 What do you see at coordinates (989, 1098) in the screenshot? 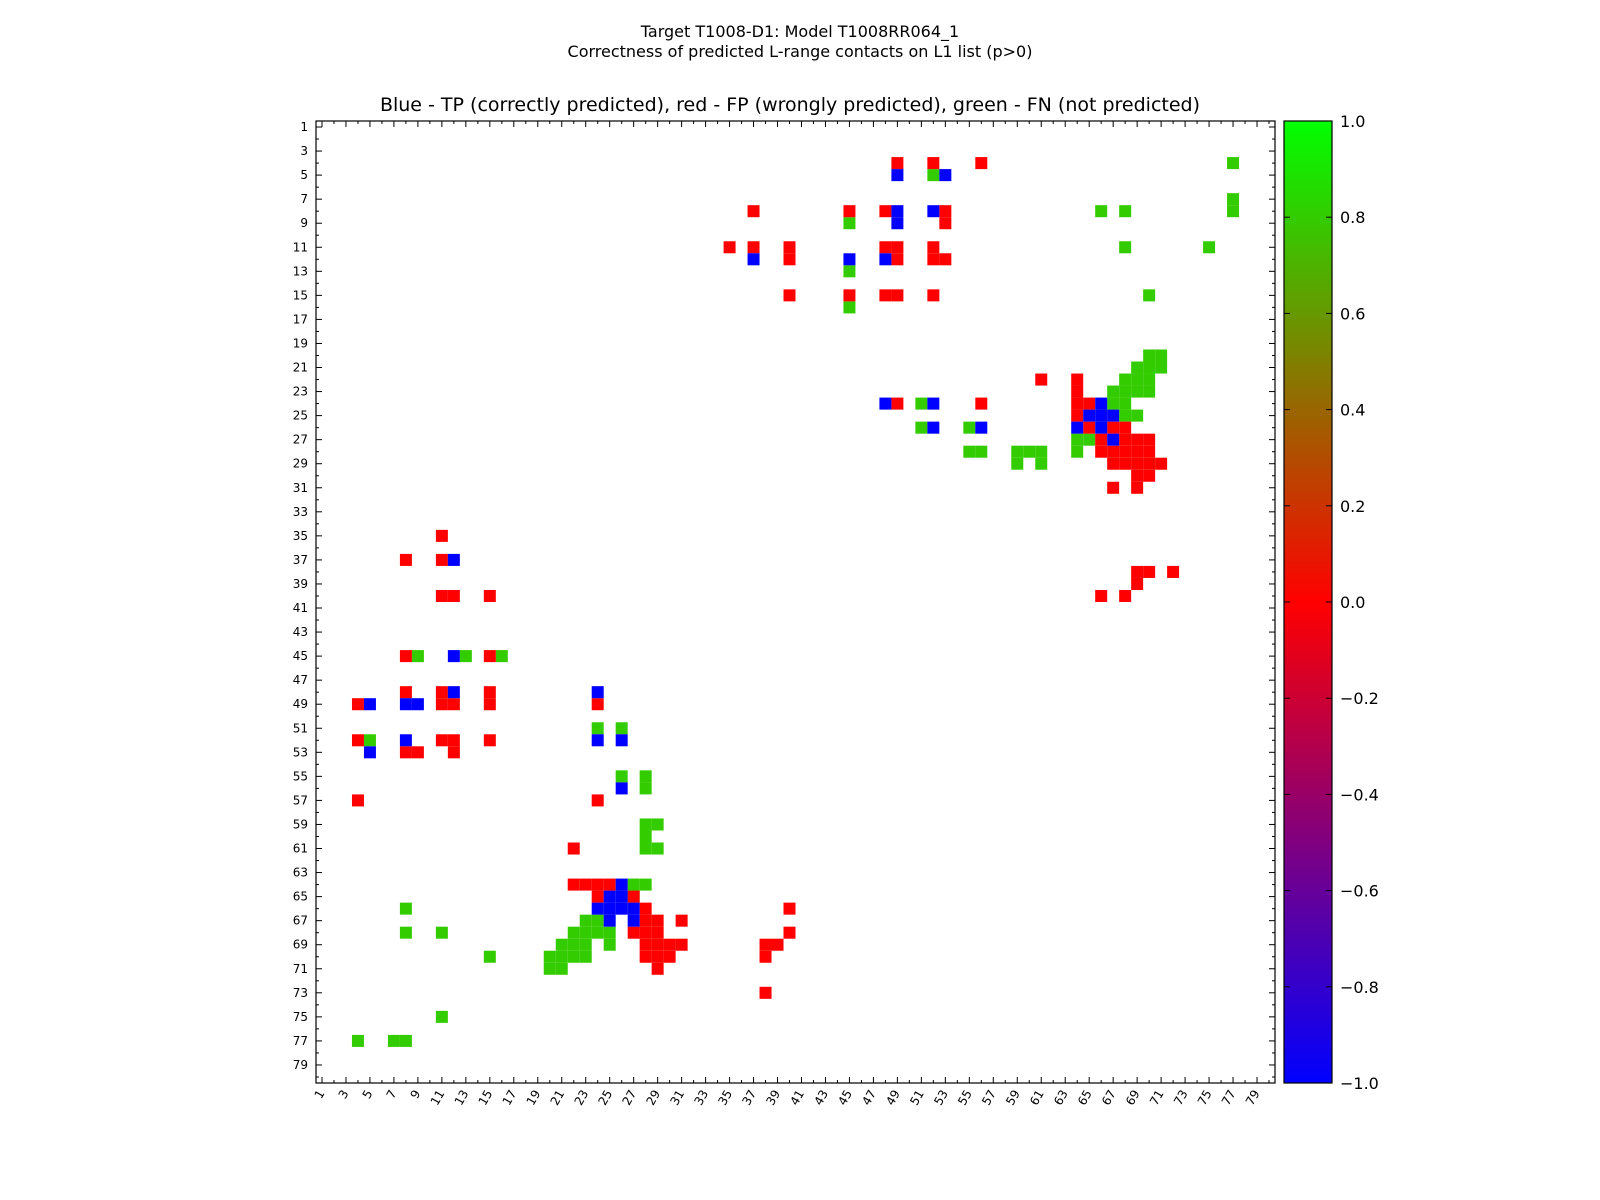
I see `x-tick-label: 57` at bounding box center [989, 1098].